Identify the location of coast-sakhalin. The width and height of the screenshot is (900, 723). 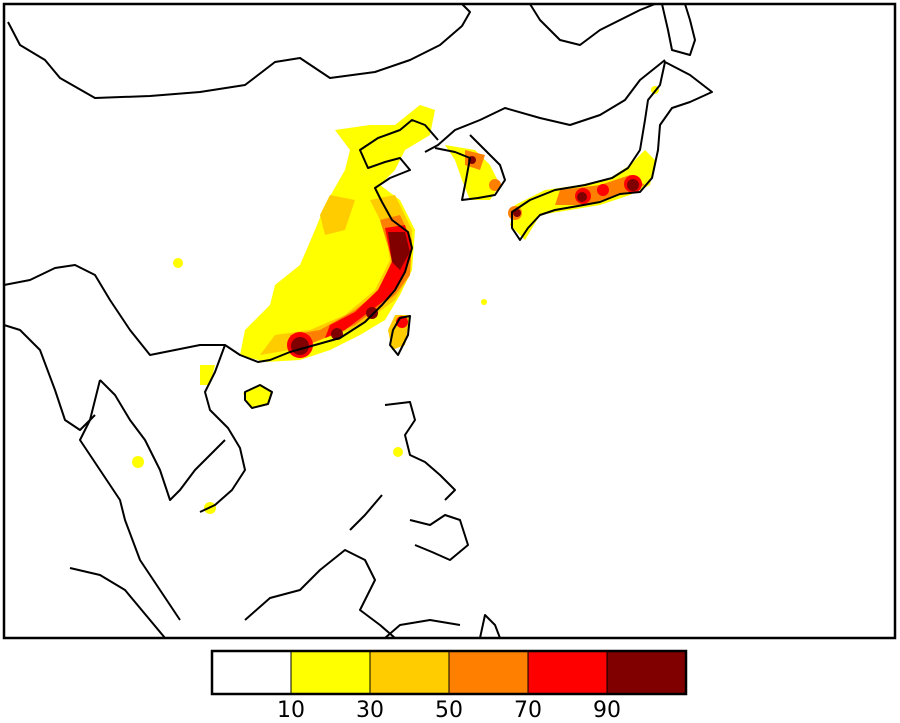
(678, 29).